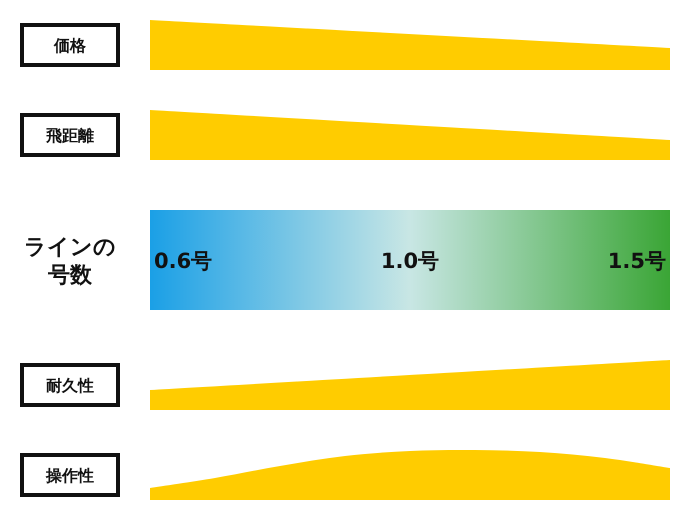  I want to click on text: 1.0号, so click(410, 261).